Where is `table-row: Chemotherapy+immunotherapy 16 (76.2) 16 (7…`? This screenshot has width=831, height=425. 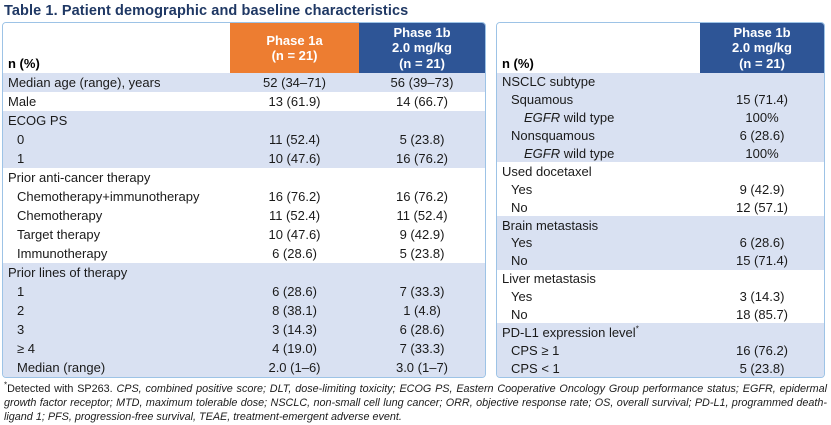
table-row: Chemotherapy+immunotherapy 16 (76.2) 16 (7… is located at coordinates (244, 196).